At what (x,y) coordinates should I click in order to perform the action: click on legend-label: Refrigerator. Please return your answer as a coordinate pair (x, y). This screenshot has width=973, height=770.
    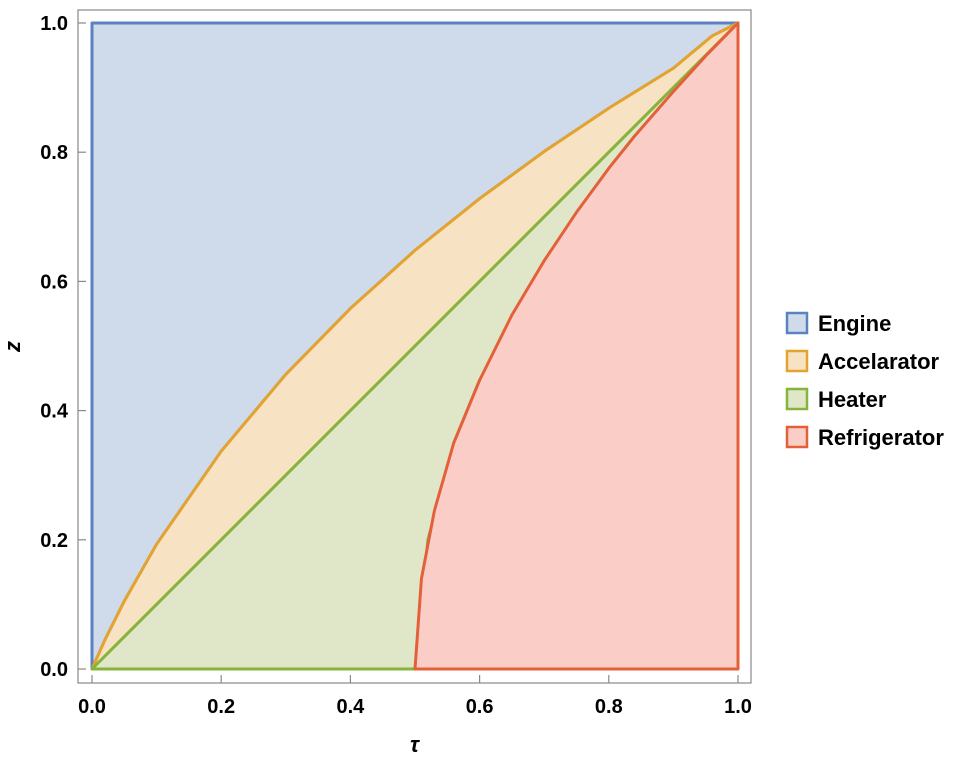
    Looking at the image, I should click on (881, 437).